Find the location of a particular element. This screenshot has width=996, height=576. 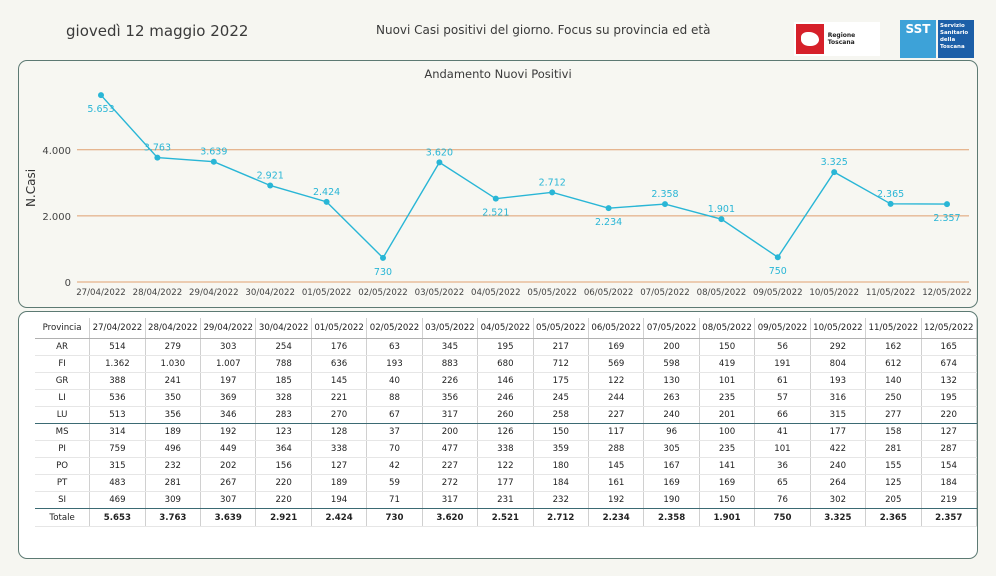

value-cell: 598 is located at coordinates (671, 364).